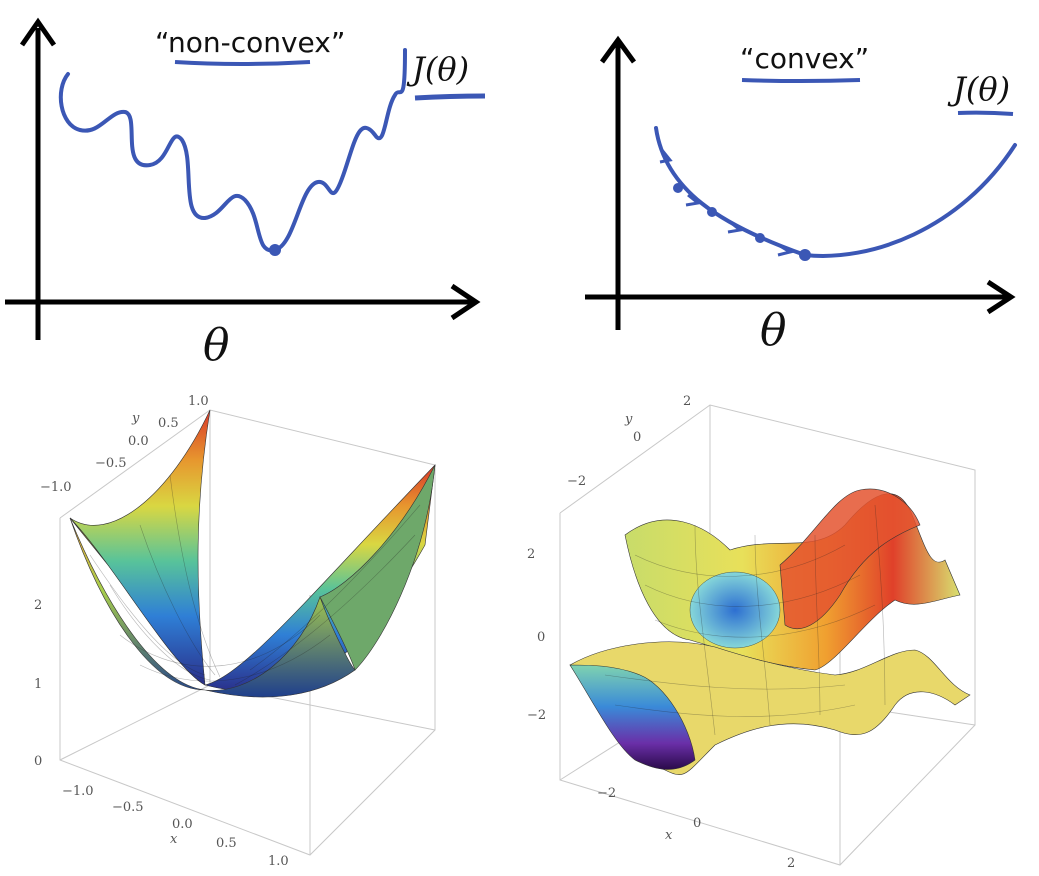 This screenshot has width=1039, height=876. What do you see at coordinates (278, 861) in the screenshot?
I see `x-tick: 1.0` at bounding box center [278, 861].